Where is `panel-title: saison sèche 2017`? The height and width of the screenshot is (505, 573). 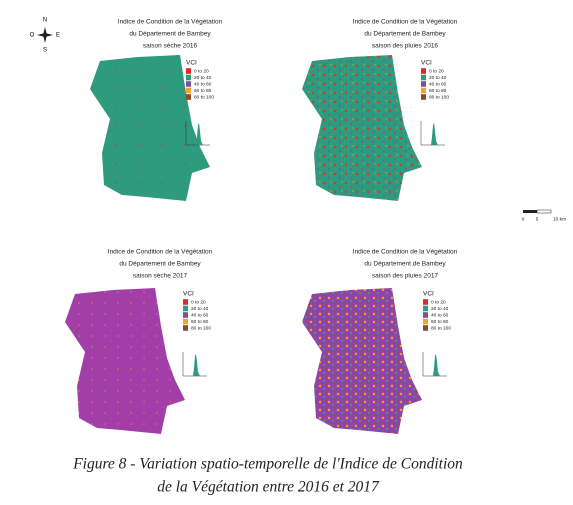
panel-title: saison sèche 2017 is located at coordinates (160, 276).